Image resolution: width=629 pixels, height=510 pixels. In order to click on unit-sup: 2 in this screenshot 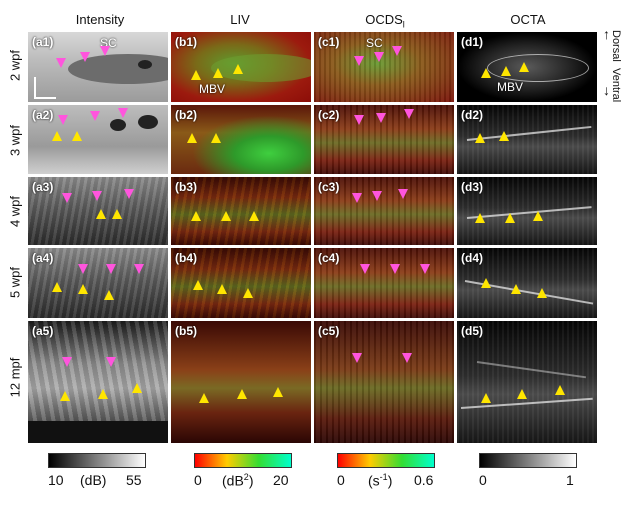, I will do `click(246, 477)`.